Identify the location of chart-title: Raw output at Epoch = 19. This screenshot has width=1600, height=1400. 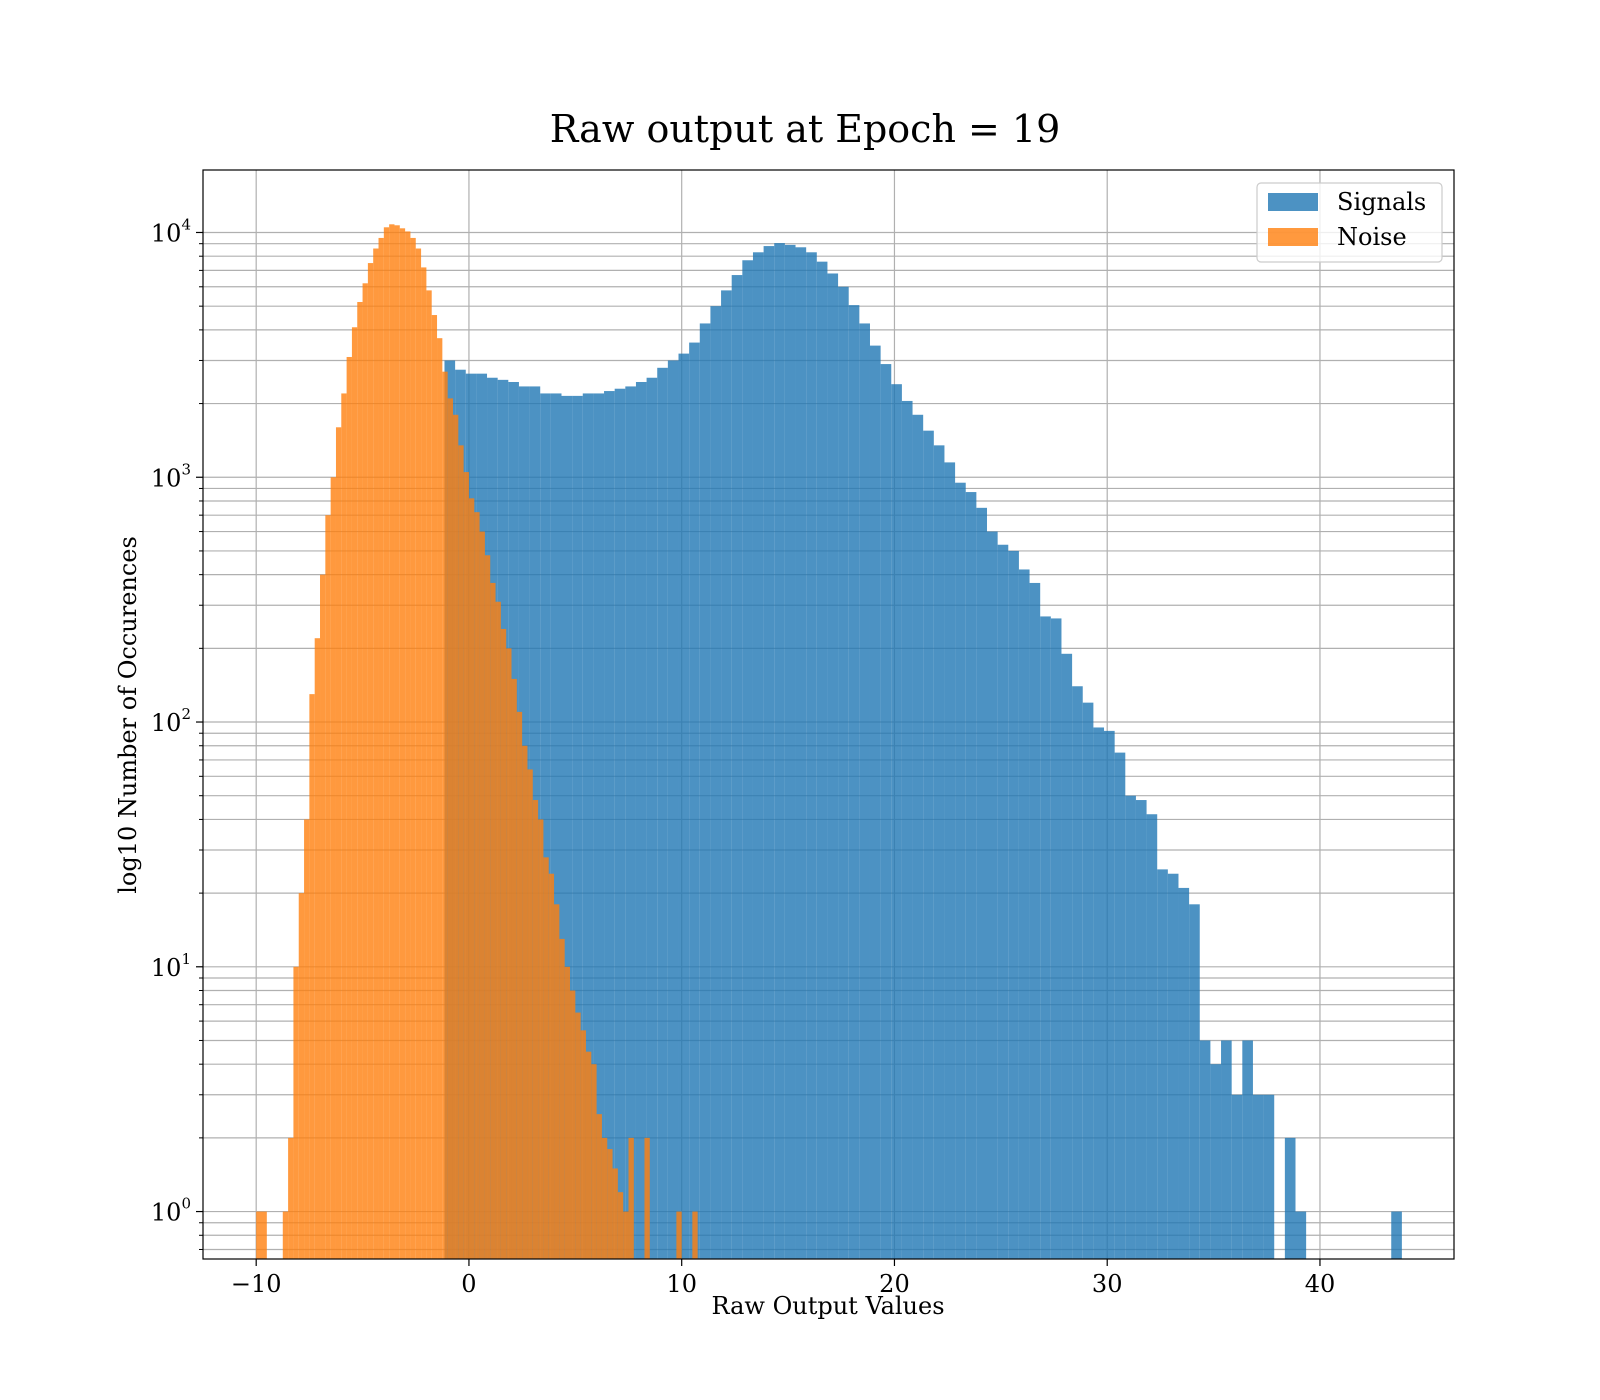
(805, 129).